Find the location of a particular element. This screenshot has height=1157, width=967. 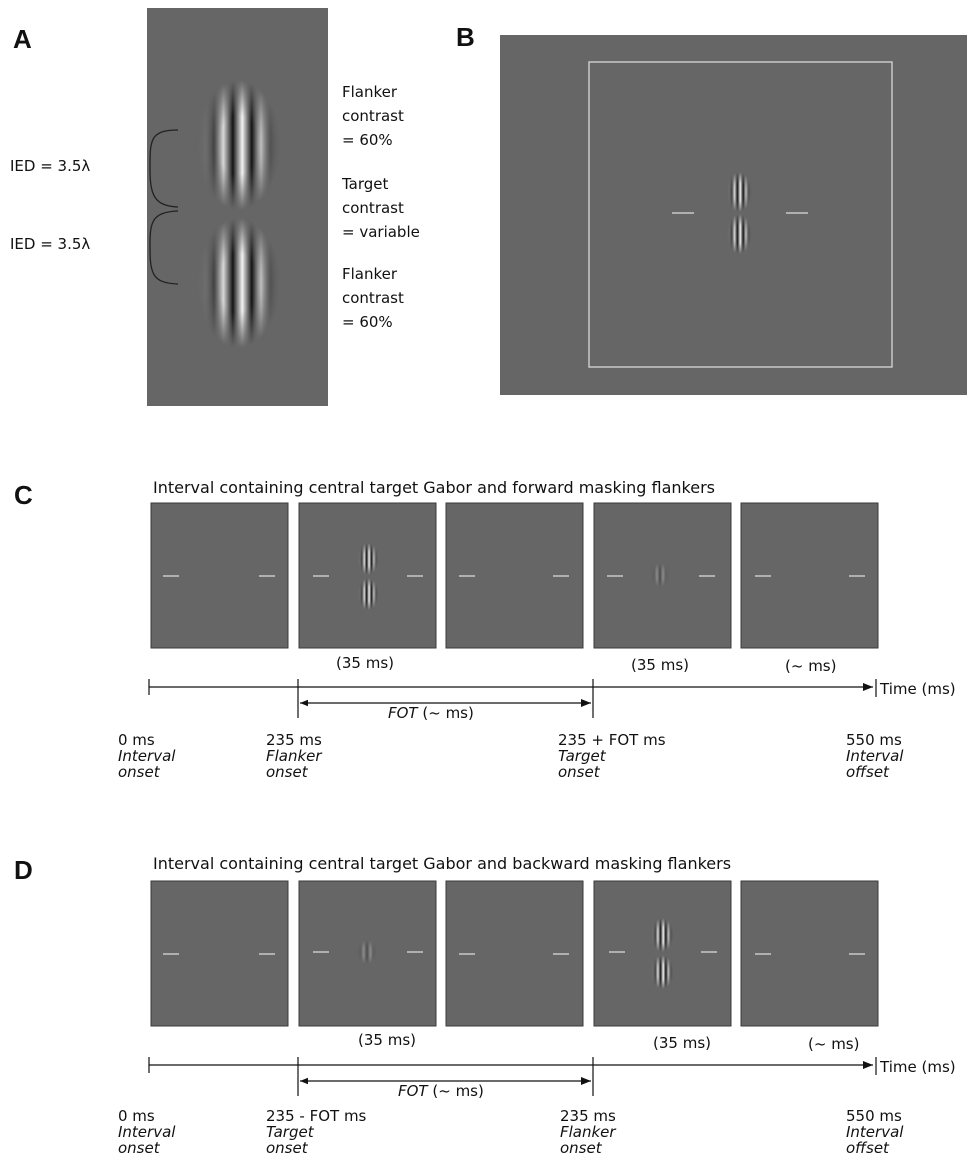

gabor-c-flanker-top is located at coordinates (368, 559).